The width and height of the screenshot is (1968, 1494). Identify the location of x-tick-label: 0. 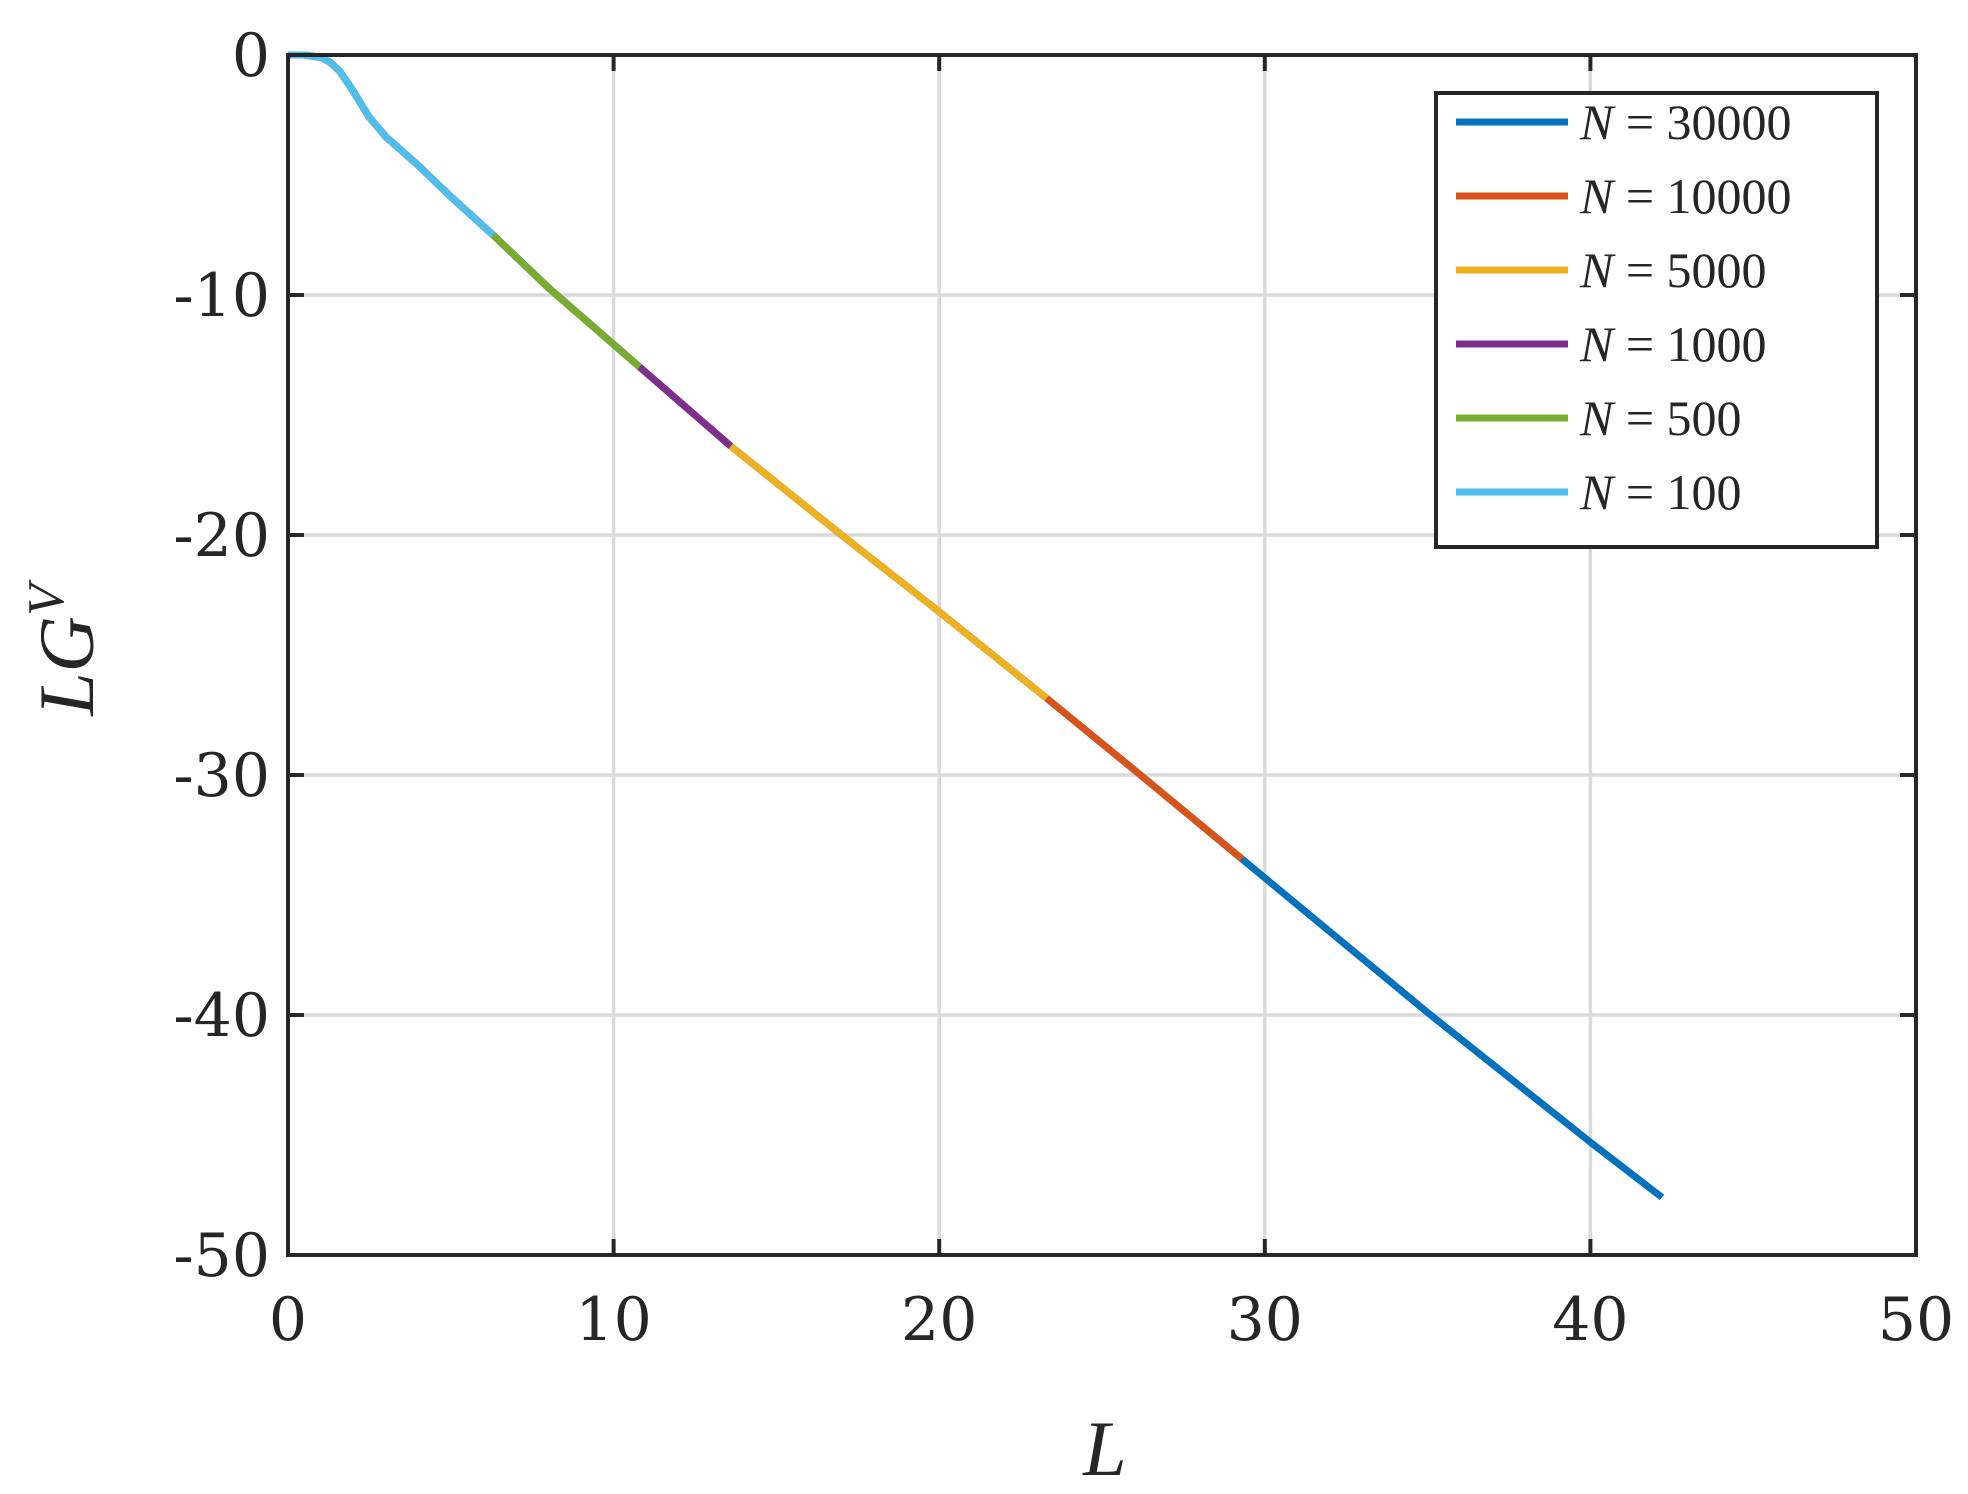
(288, 1320).